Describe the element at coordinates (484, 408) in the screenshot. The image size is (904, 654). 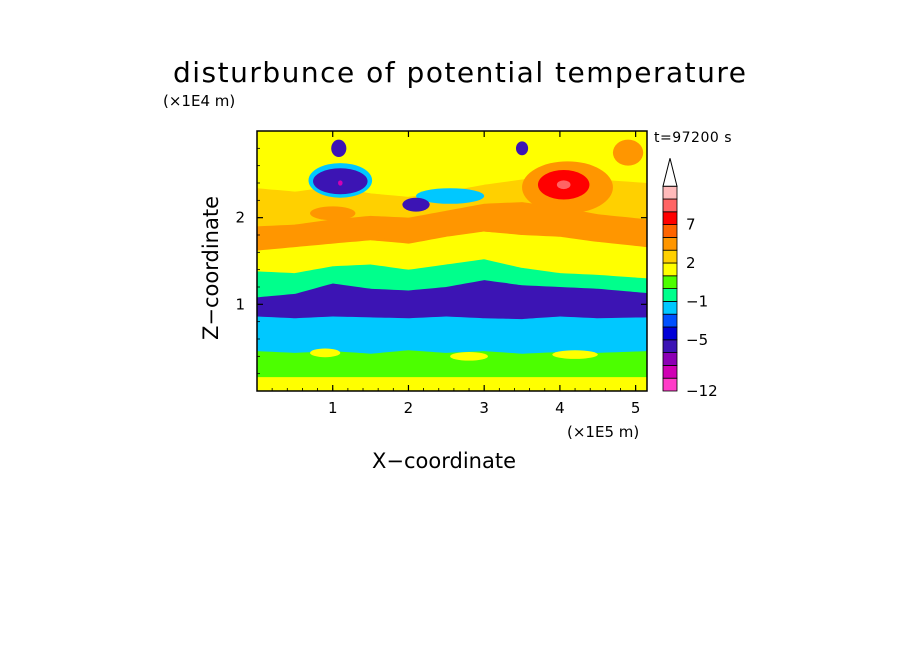
I see `x-tick-label-3: 3` at that location.